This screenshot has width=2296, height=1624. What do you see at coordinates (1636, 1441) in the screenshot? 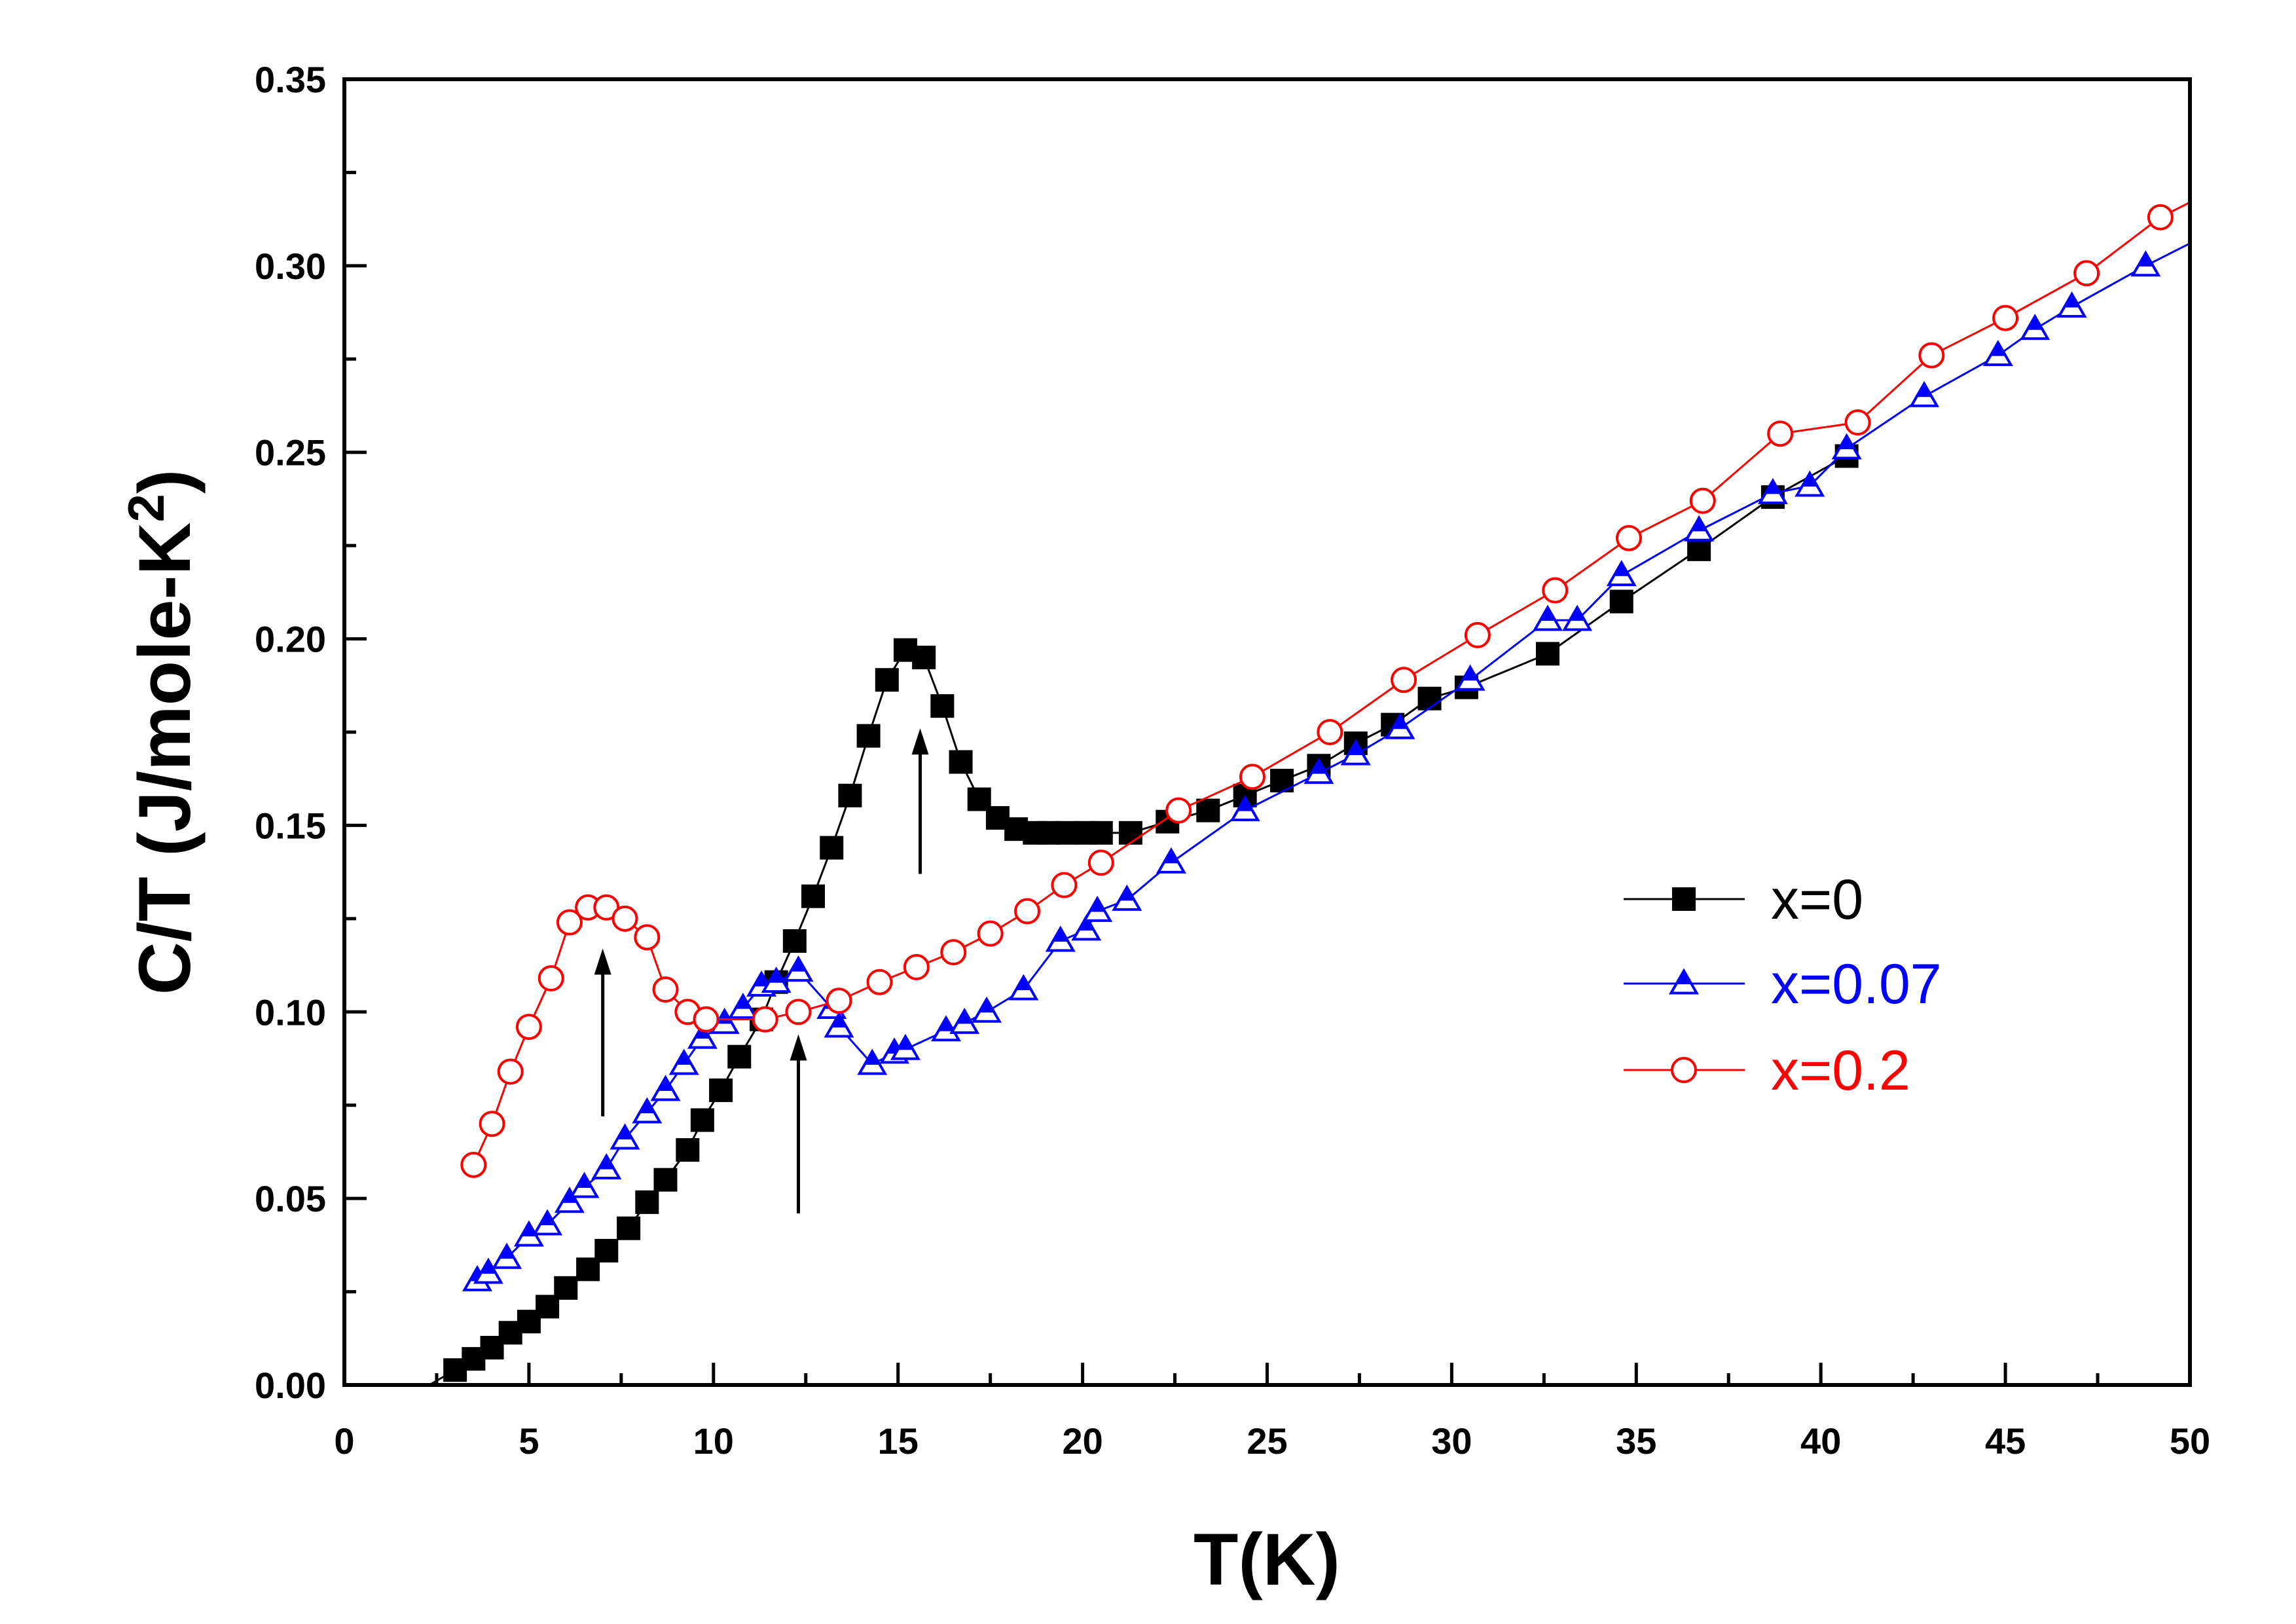
I see `x-tick-label: 35` at bounding box center [1636, 1441].